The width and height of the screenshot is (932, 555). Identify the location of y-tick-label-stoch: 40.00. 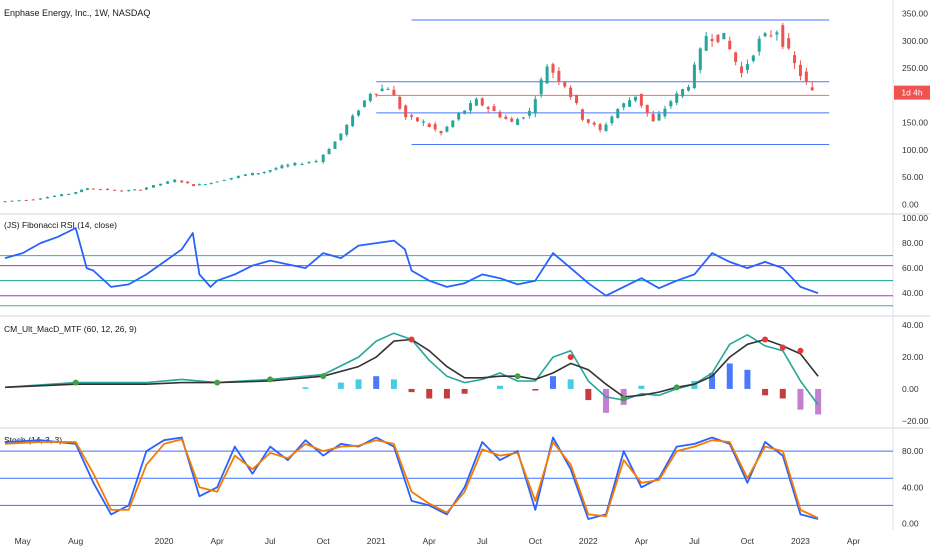
(913, 487).